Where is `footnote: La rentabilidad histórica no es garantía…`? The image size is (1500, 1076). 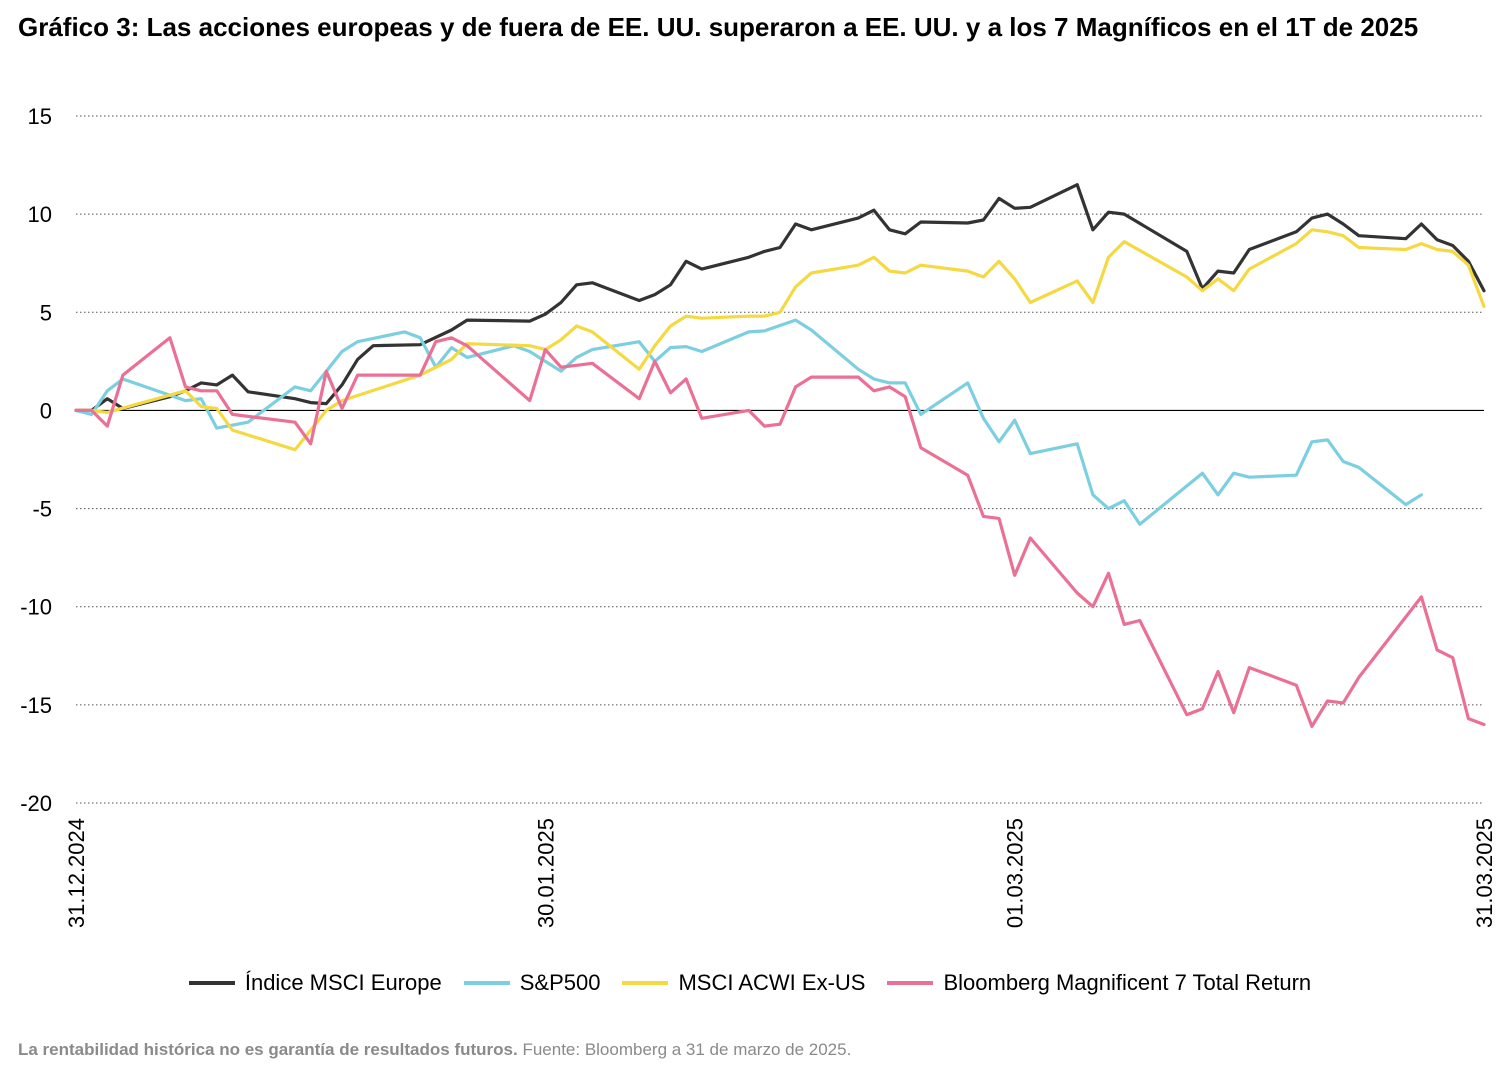 footnote: La rentabilidad histórica no es garantía… is located at coordinates (434, 1050).